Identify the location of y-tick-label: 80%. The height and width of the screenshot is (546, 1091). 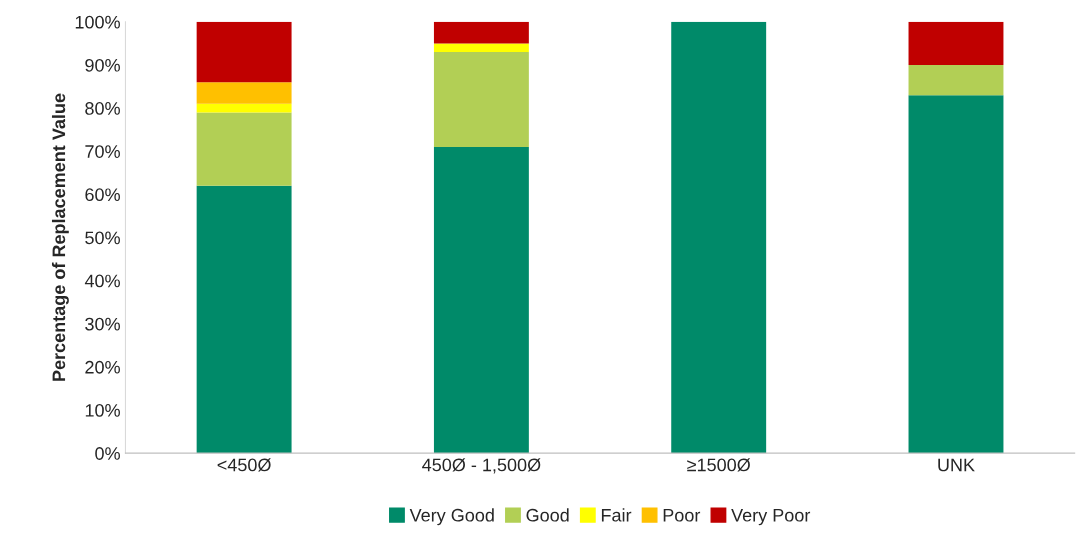
(102, 108).